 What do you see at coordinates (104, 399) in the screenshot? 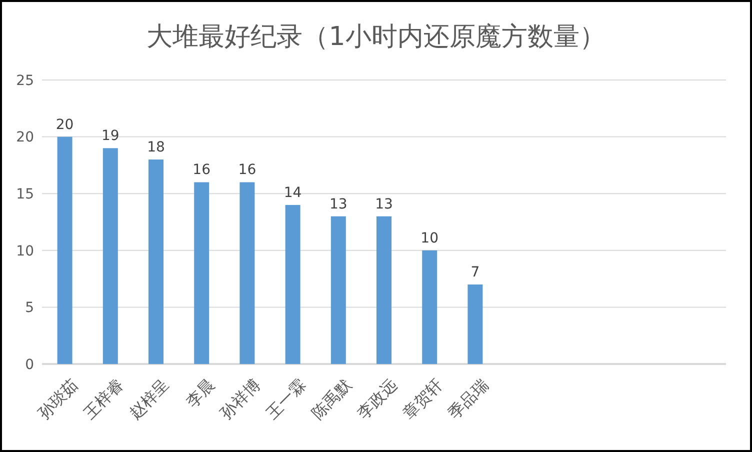
I see `x-tick-label: 王梓睿` at bounding box center [104, 399].